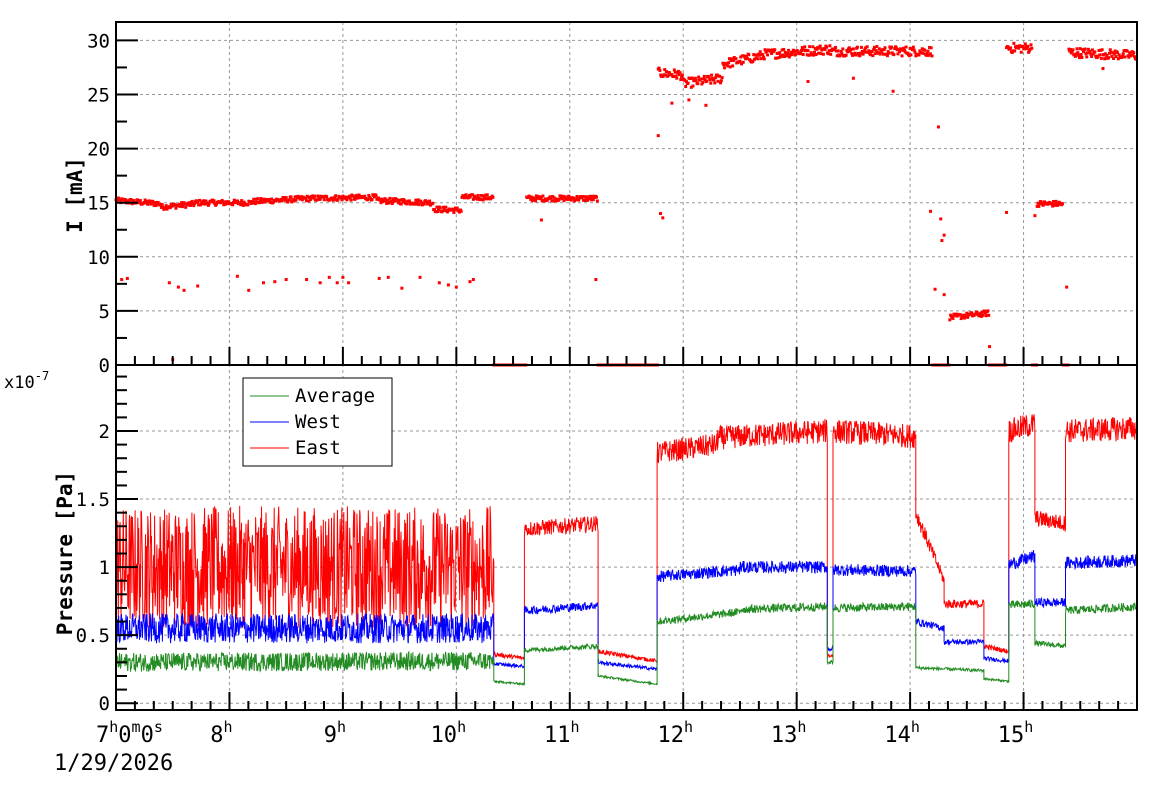 The height and width of the screenshot is (786, 1158). Describe the element at coordinates (26, 381) in the screenshot. I see `y-scale-multiplier: x10-7` at that location.